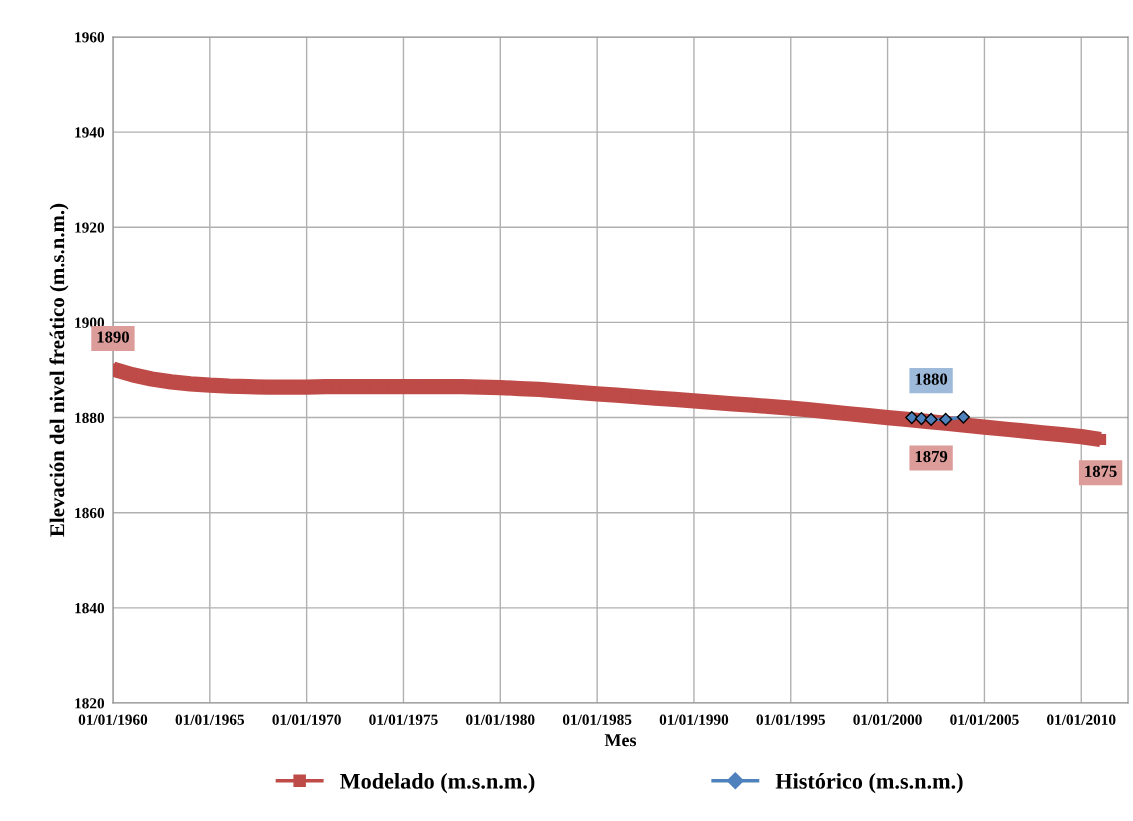 This screenshot has width=1133, height=821. Describe the element at coordinates (403, 719) in the screenshot. I see `x-tick-label: 01/01/1975` at that location.